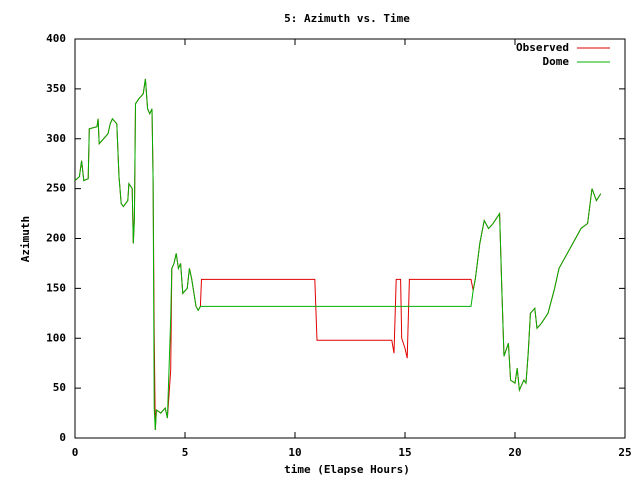 This screenshot has width=640, height=480. I want to click on y-tick-label: 0, so click(62, 437).